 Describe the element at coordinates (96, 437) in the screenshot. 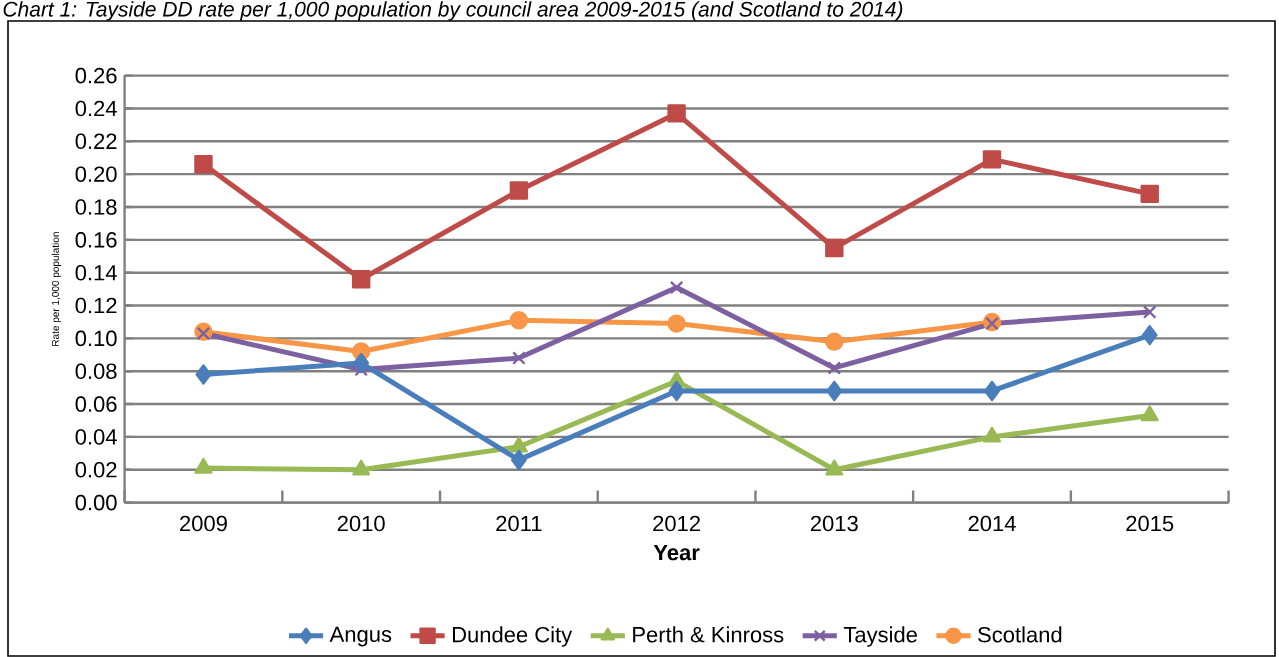

I see `y-tick-label: 0.04` at that location.